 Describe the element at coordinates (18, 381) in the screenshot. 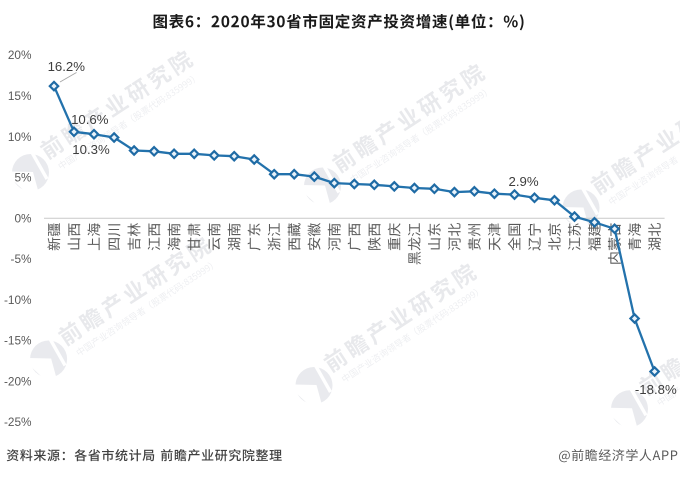

I see `svg-text: -20%` at that location.